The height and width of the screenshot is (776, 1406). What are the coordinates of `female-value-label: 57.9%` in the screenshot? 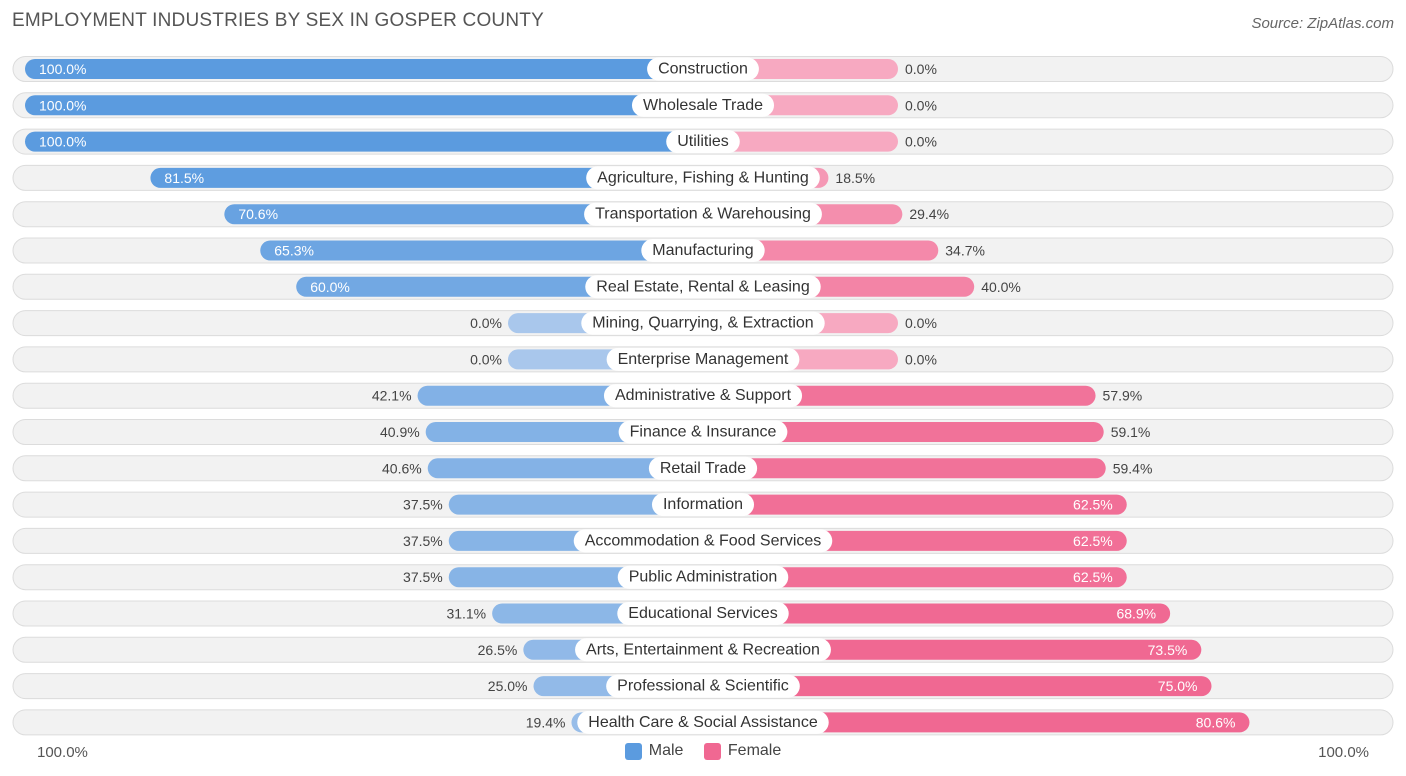 It's located at (1123, 396).